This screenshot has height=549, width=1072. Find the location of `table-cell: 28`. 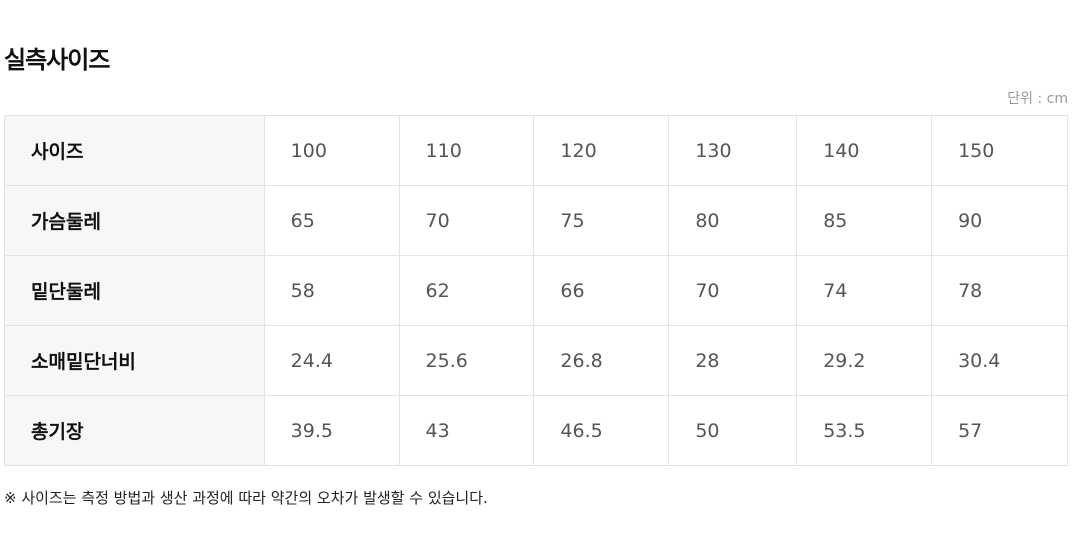

table-cell: 28 is located at coordinates (733, 360).